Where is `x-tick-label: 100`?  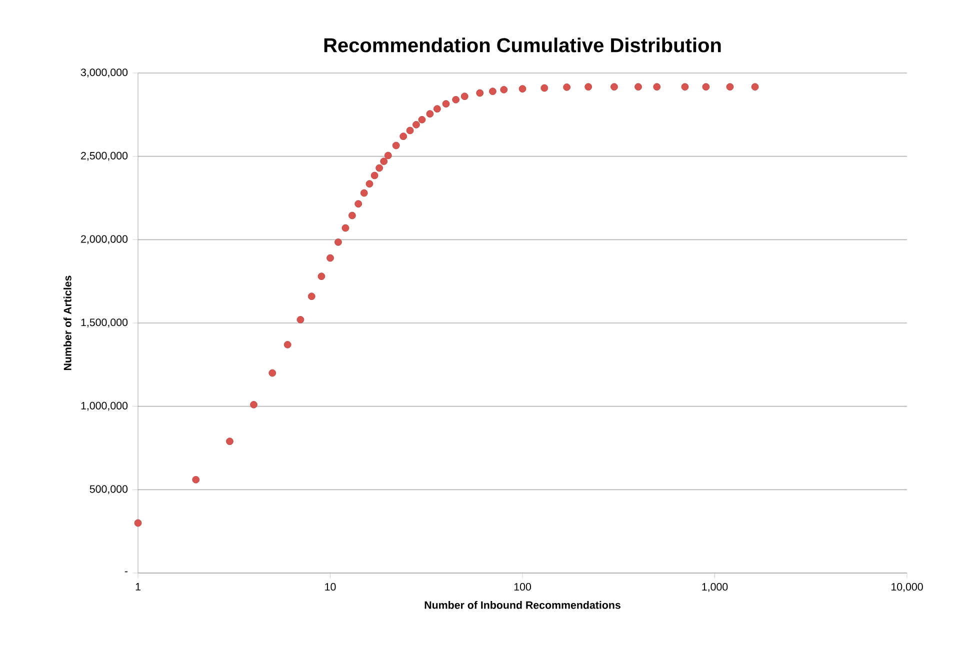
x-tick-label: 100 is located at coordinates (522, 587).